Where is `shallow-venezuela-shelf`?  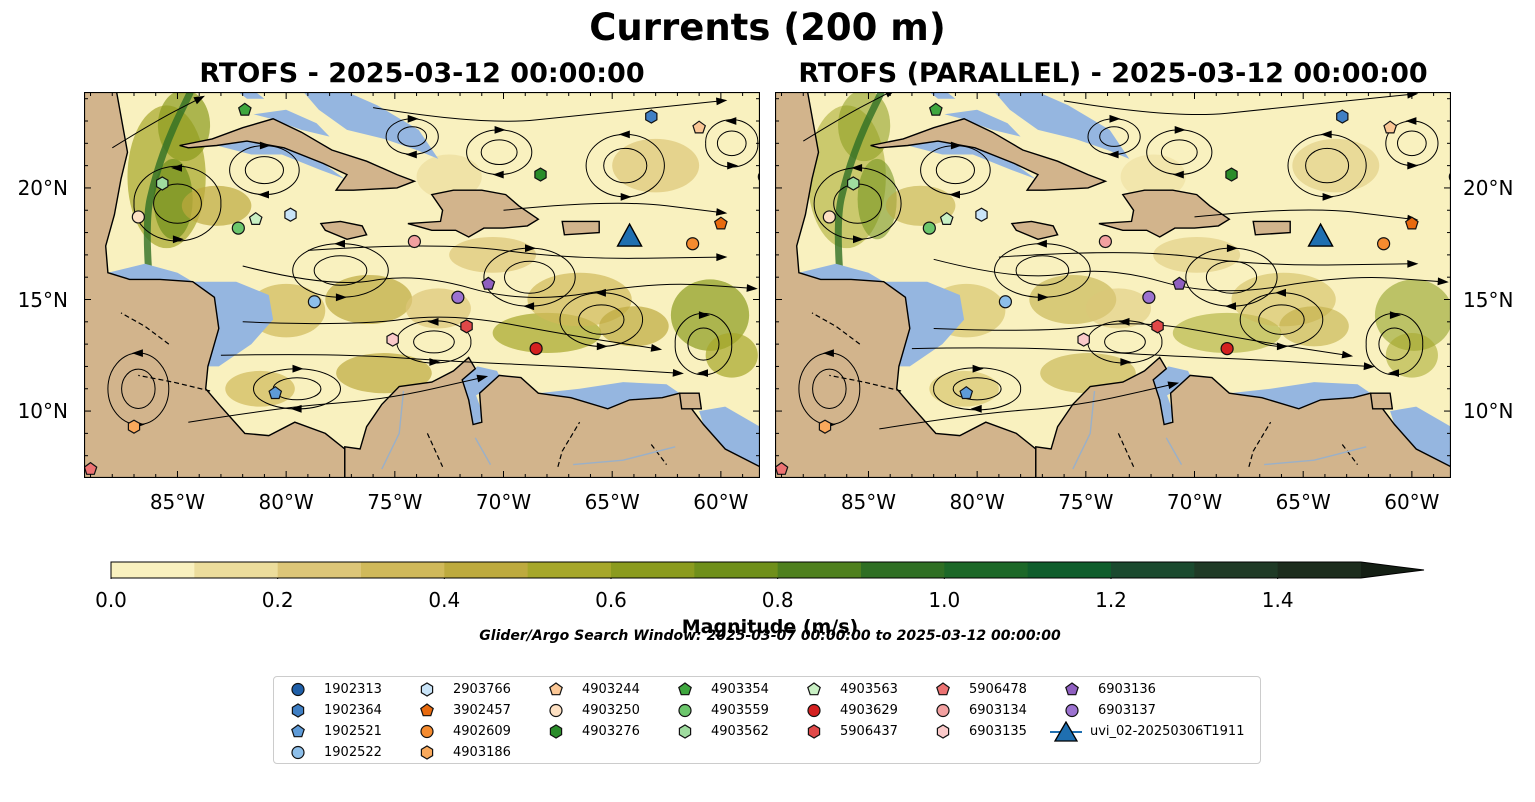
shallow-venezuela-shelf is located at coordinates (609, 395).